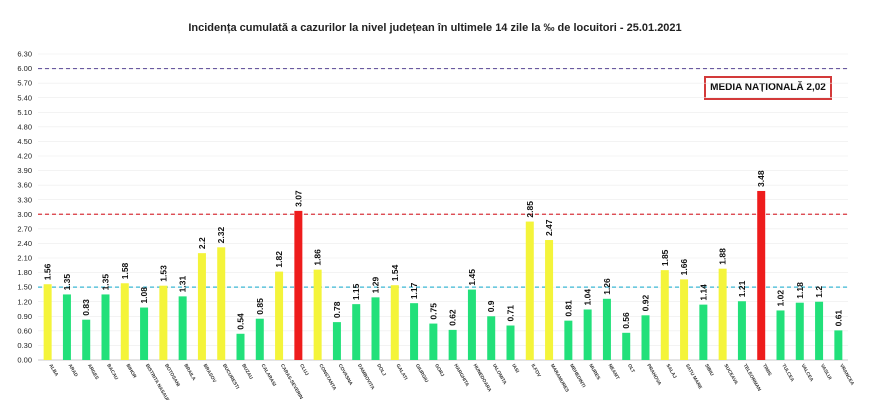  Describe the element at coordinates (48, 271) in the screenshot. I see `value-label: 1.56` at that location.